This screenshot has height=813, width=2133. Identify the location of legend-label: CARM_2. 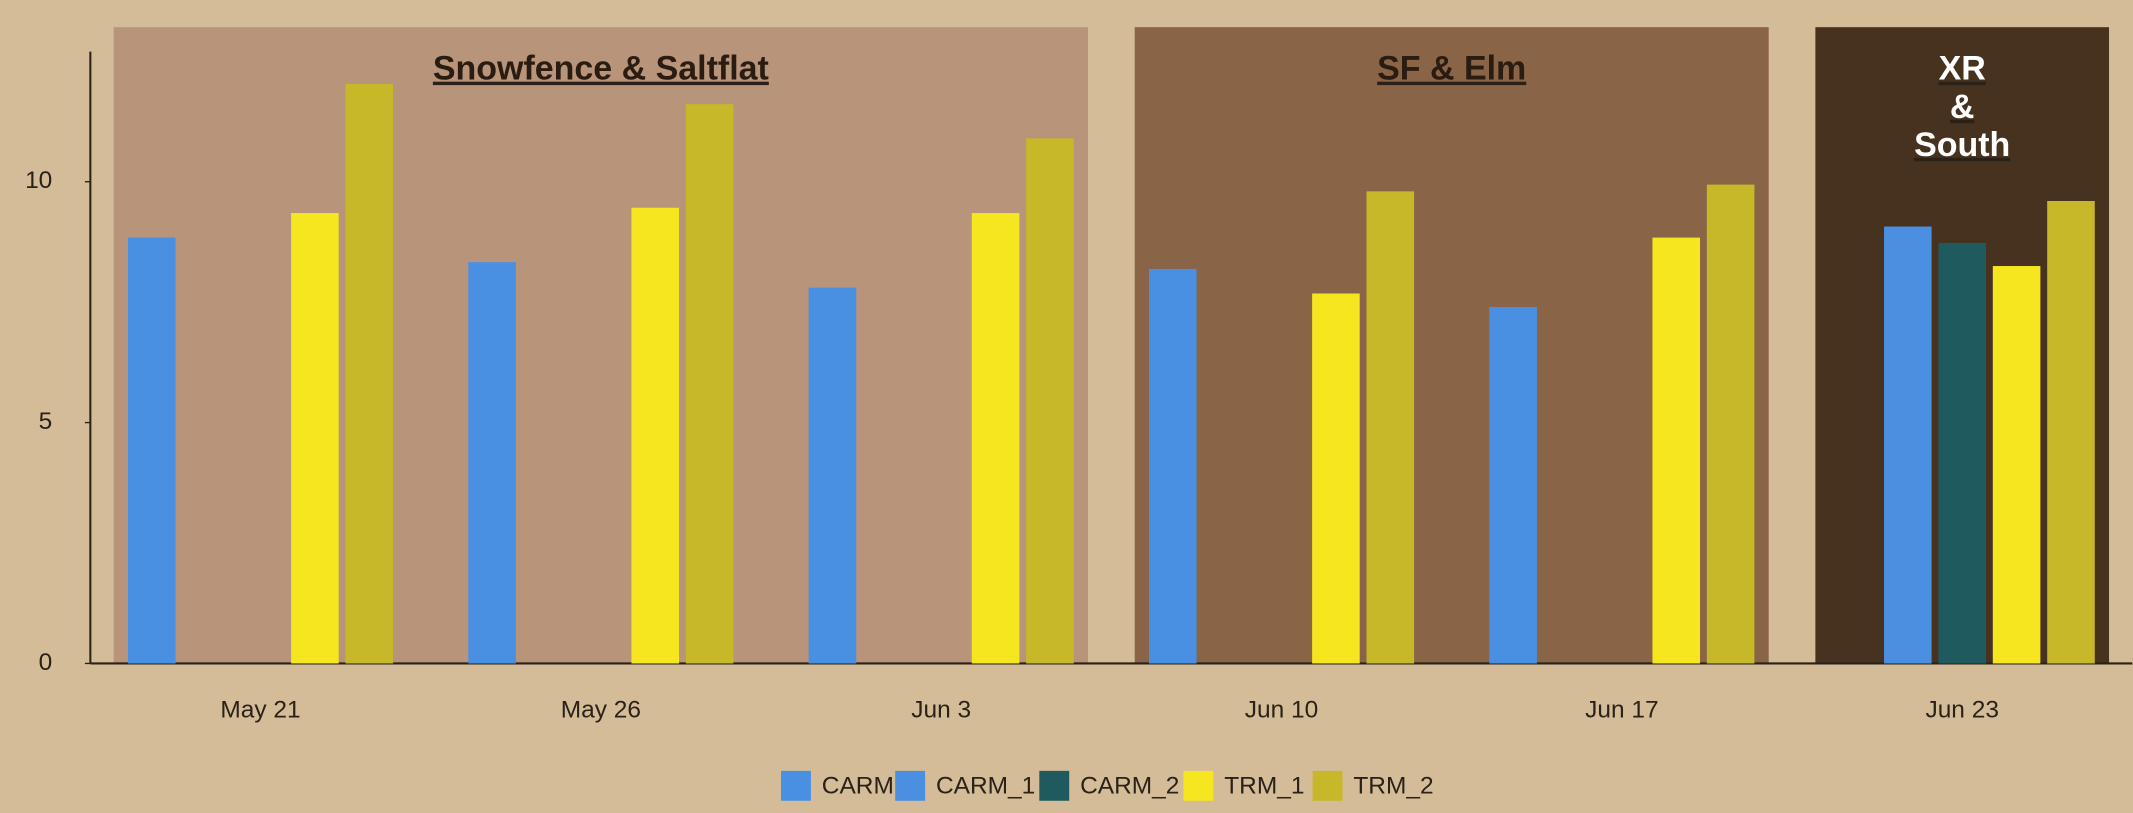
(1129, 786).